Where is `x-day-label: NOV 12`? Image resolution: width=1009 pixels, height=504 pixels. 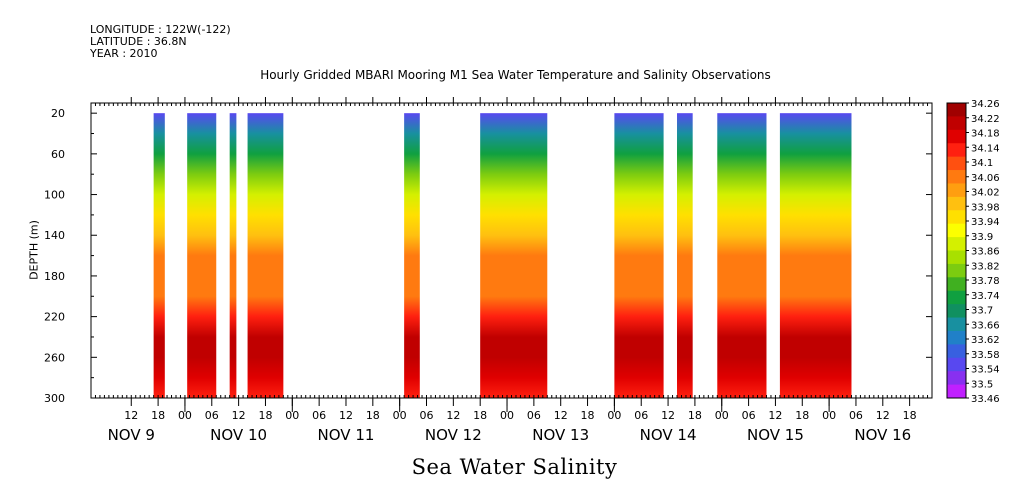 x-day-label: NOV 12 is located at coordinates (453, 435).